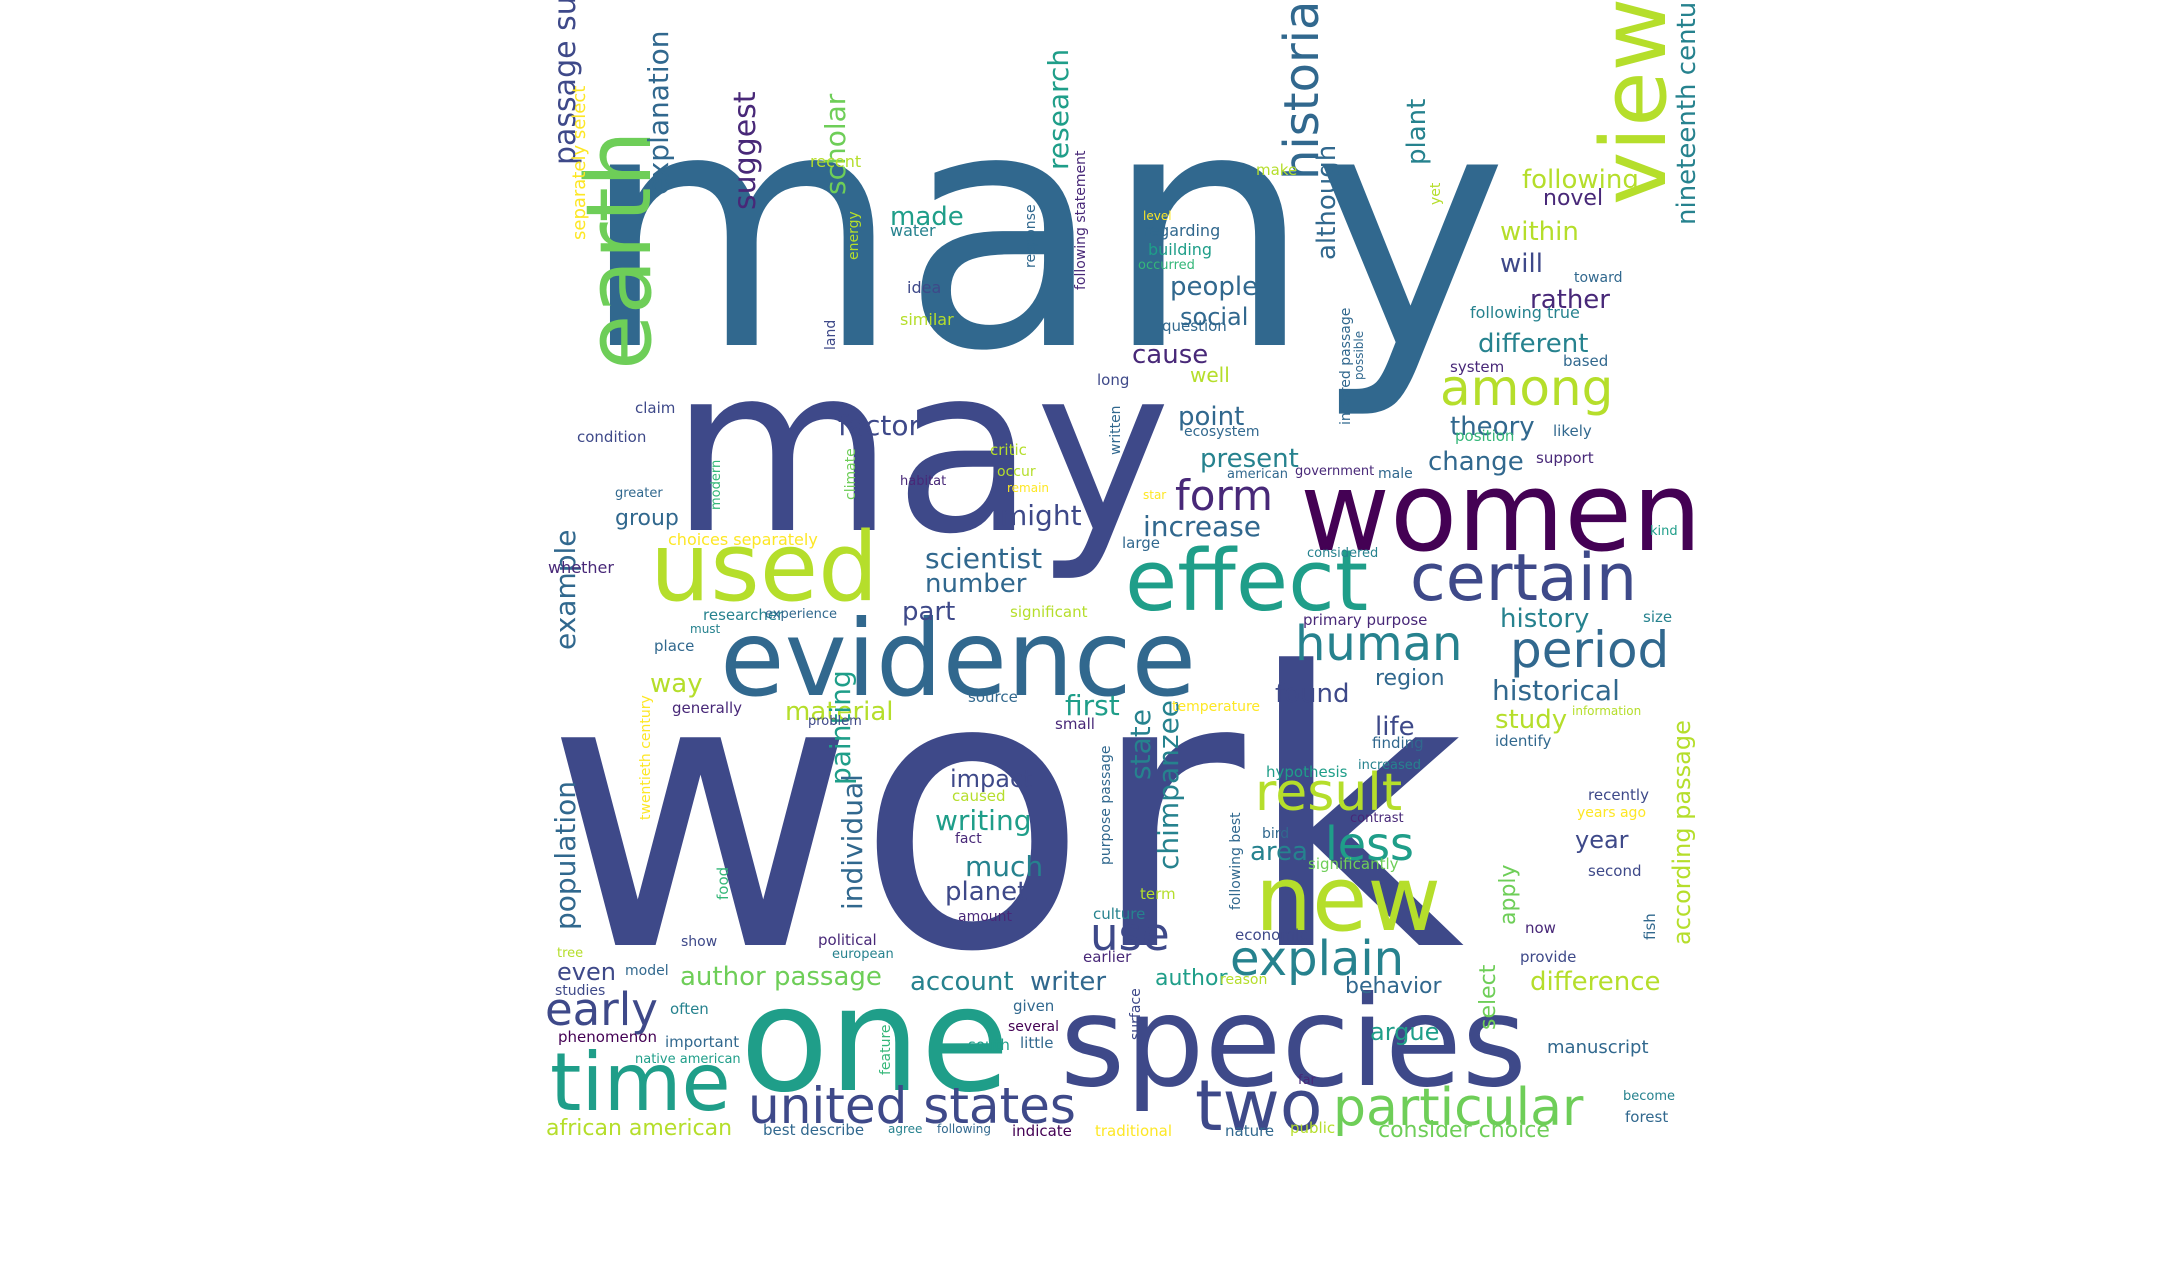 This screenshot has width=2160, height=1271. Describe the element at coordinates (1611, 813) in the screenshot. I see `word-years-ago: years ago` at that location.